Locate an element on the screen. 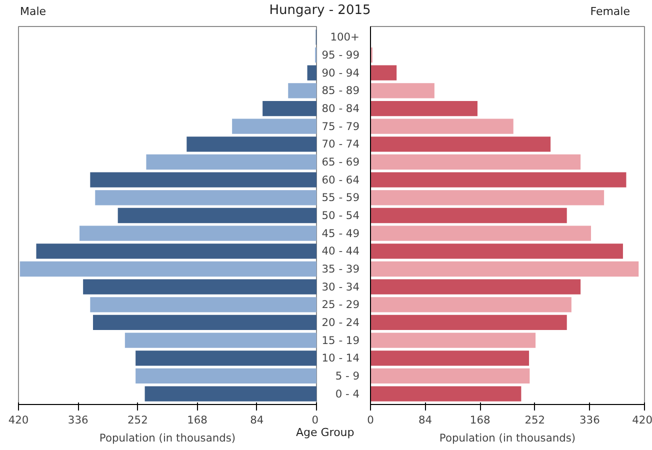  y-tick-label: 95 - 99 is located at coordinates (341, 55).